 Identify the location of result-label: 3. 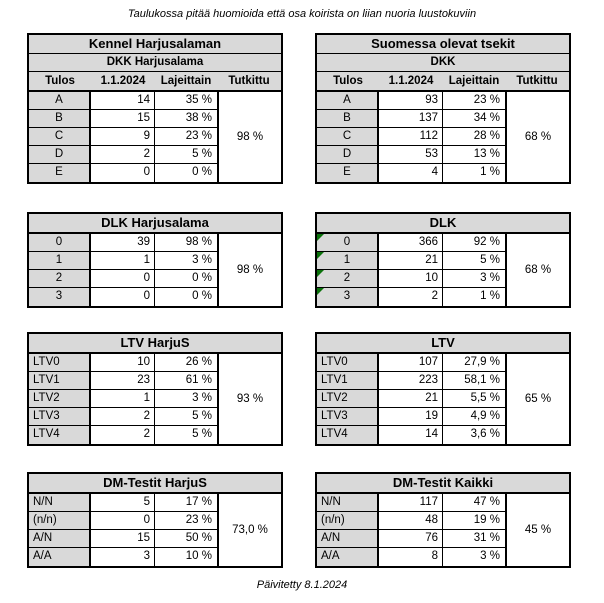
(347, 296).